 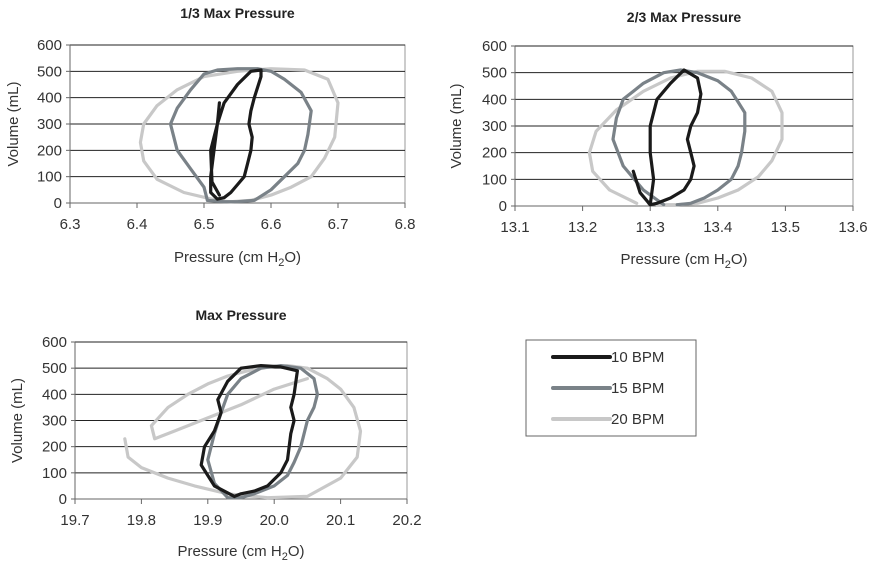 I want to click on chart-title: Max Pressure, so click(x=240, y=315).